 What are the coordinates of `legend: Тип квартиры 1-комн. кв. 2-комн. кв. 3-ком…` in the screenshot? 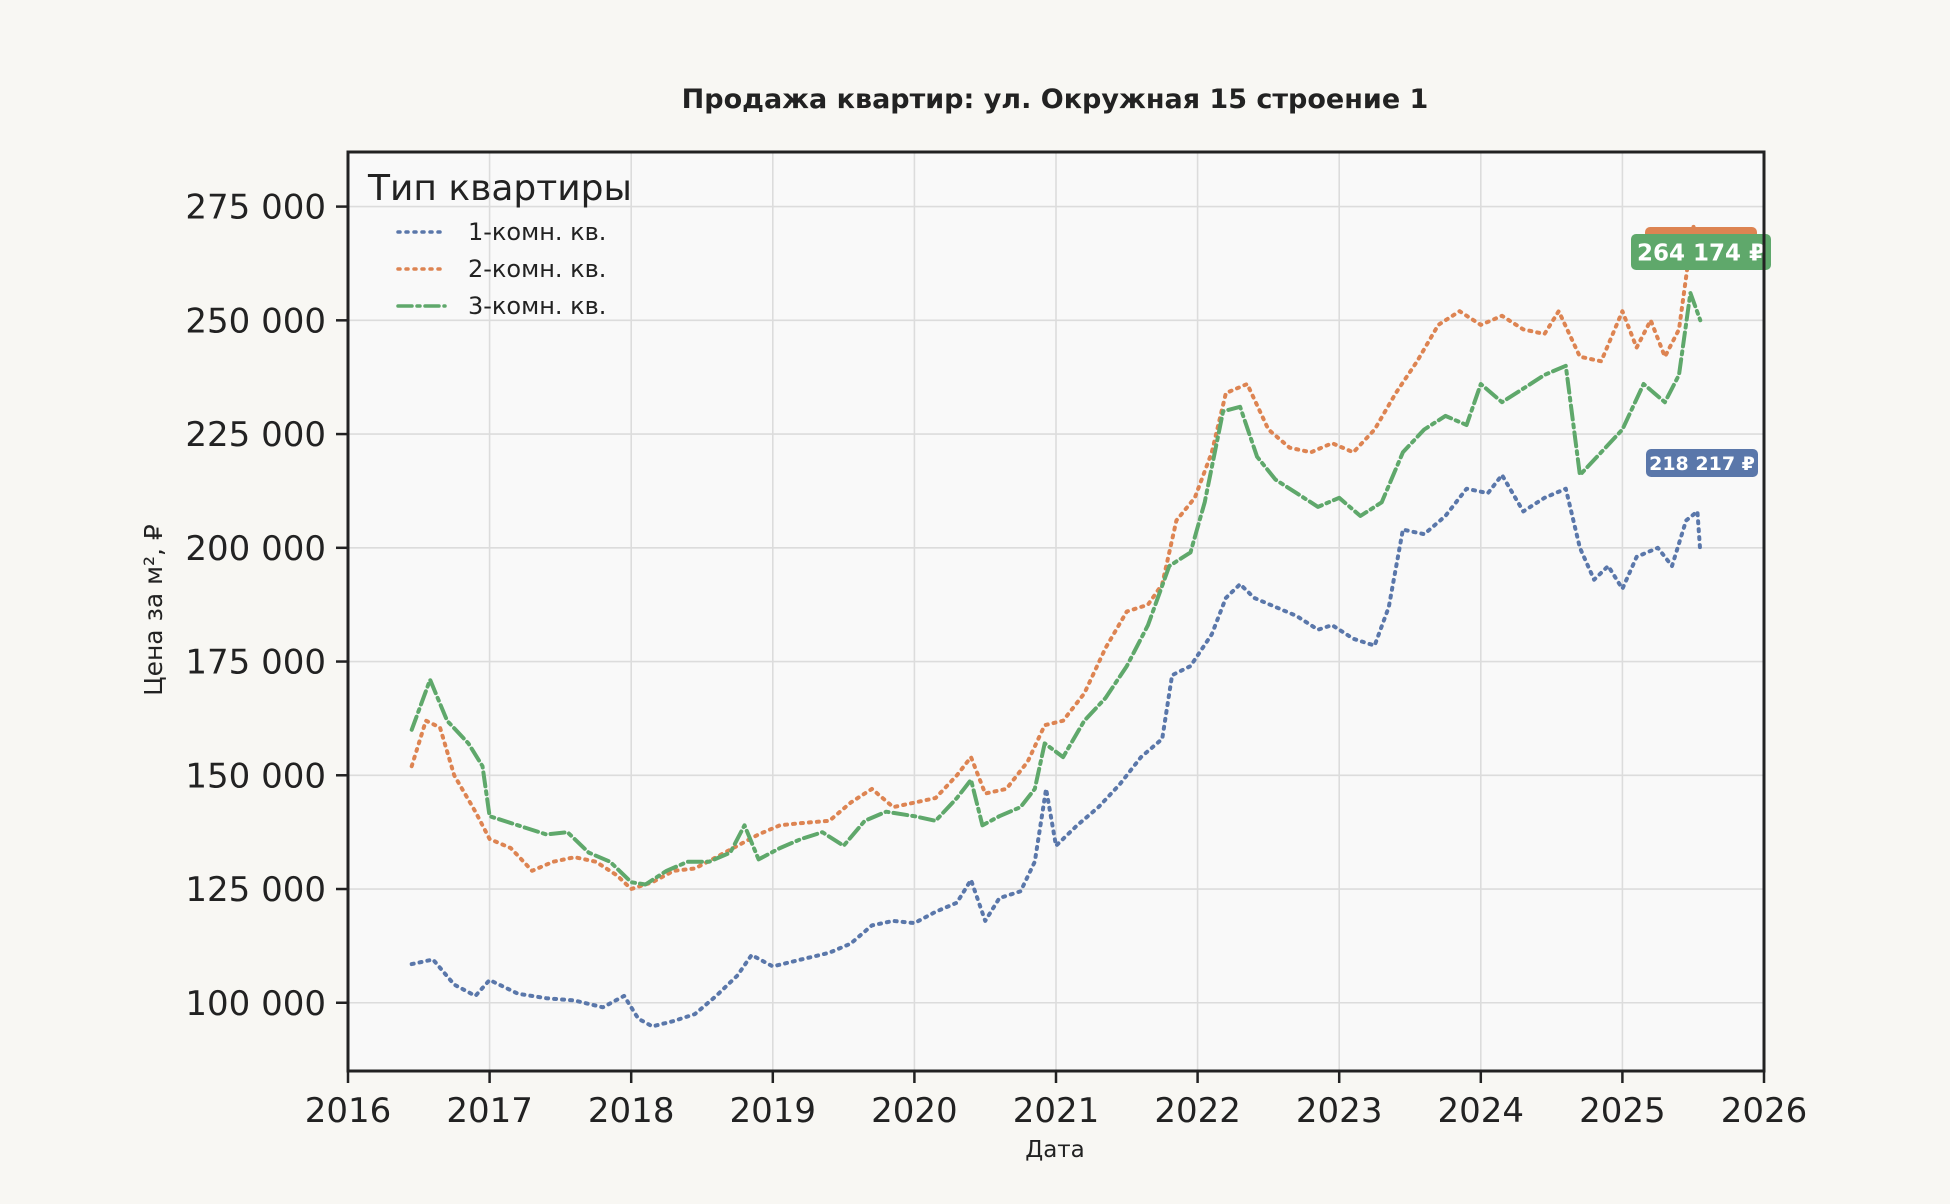 It's located at (499, 244).